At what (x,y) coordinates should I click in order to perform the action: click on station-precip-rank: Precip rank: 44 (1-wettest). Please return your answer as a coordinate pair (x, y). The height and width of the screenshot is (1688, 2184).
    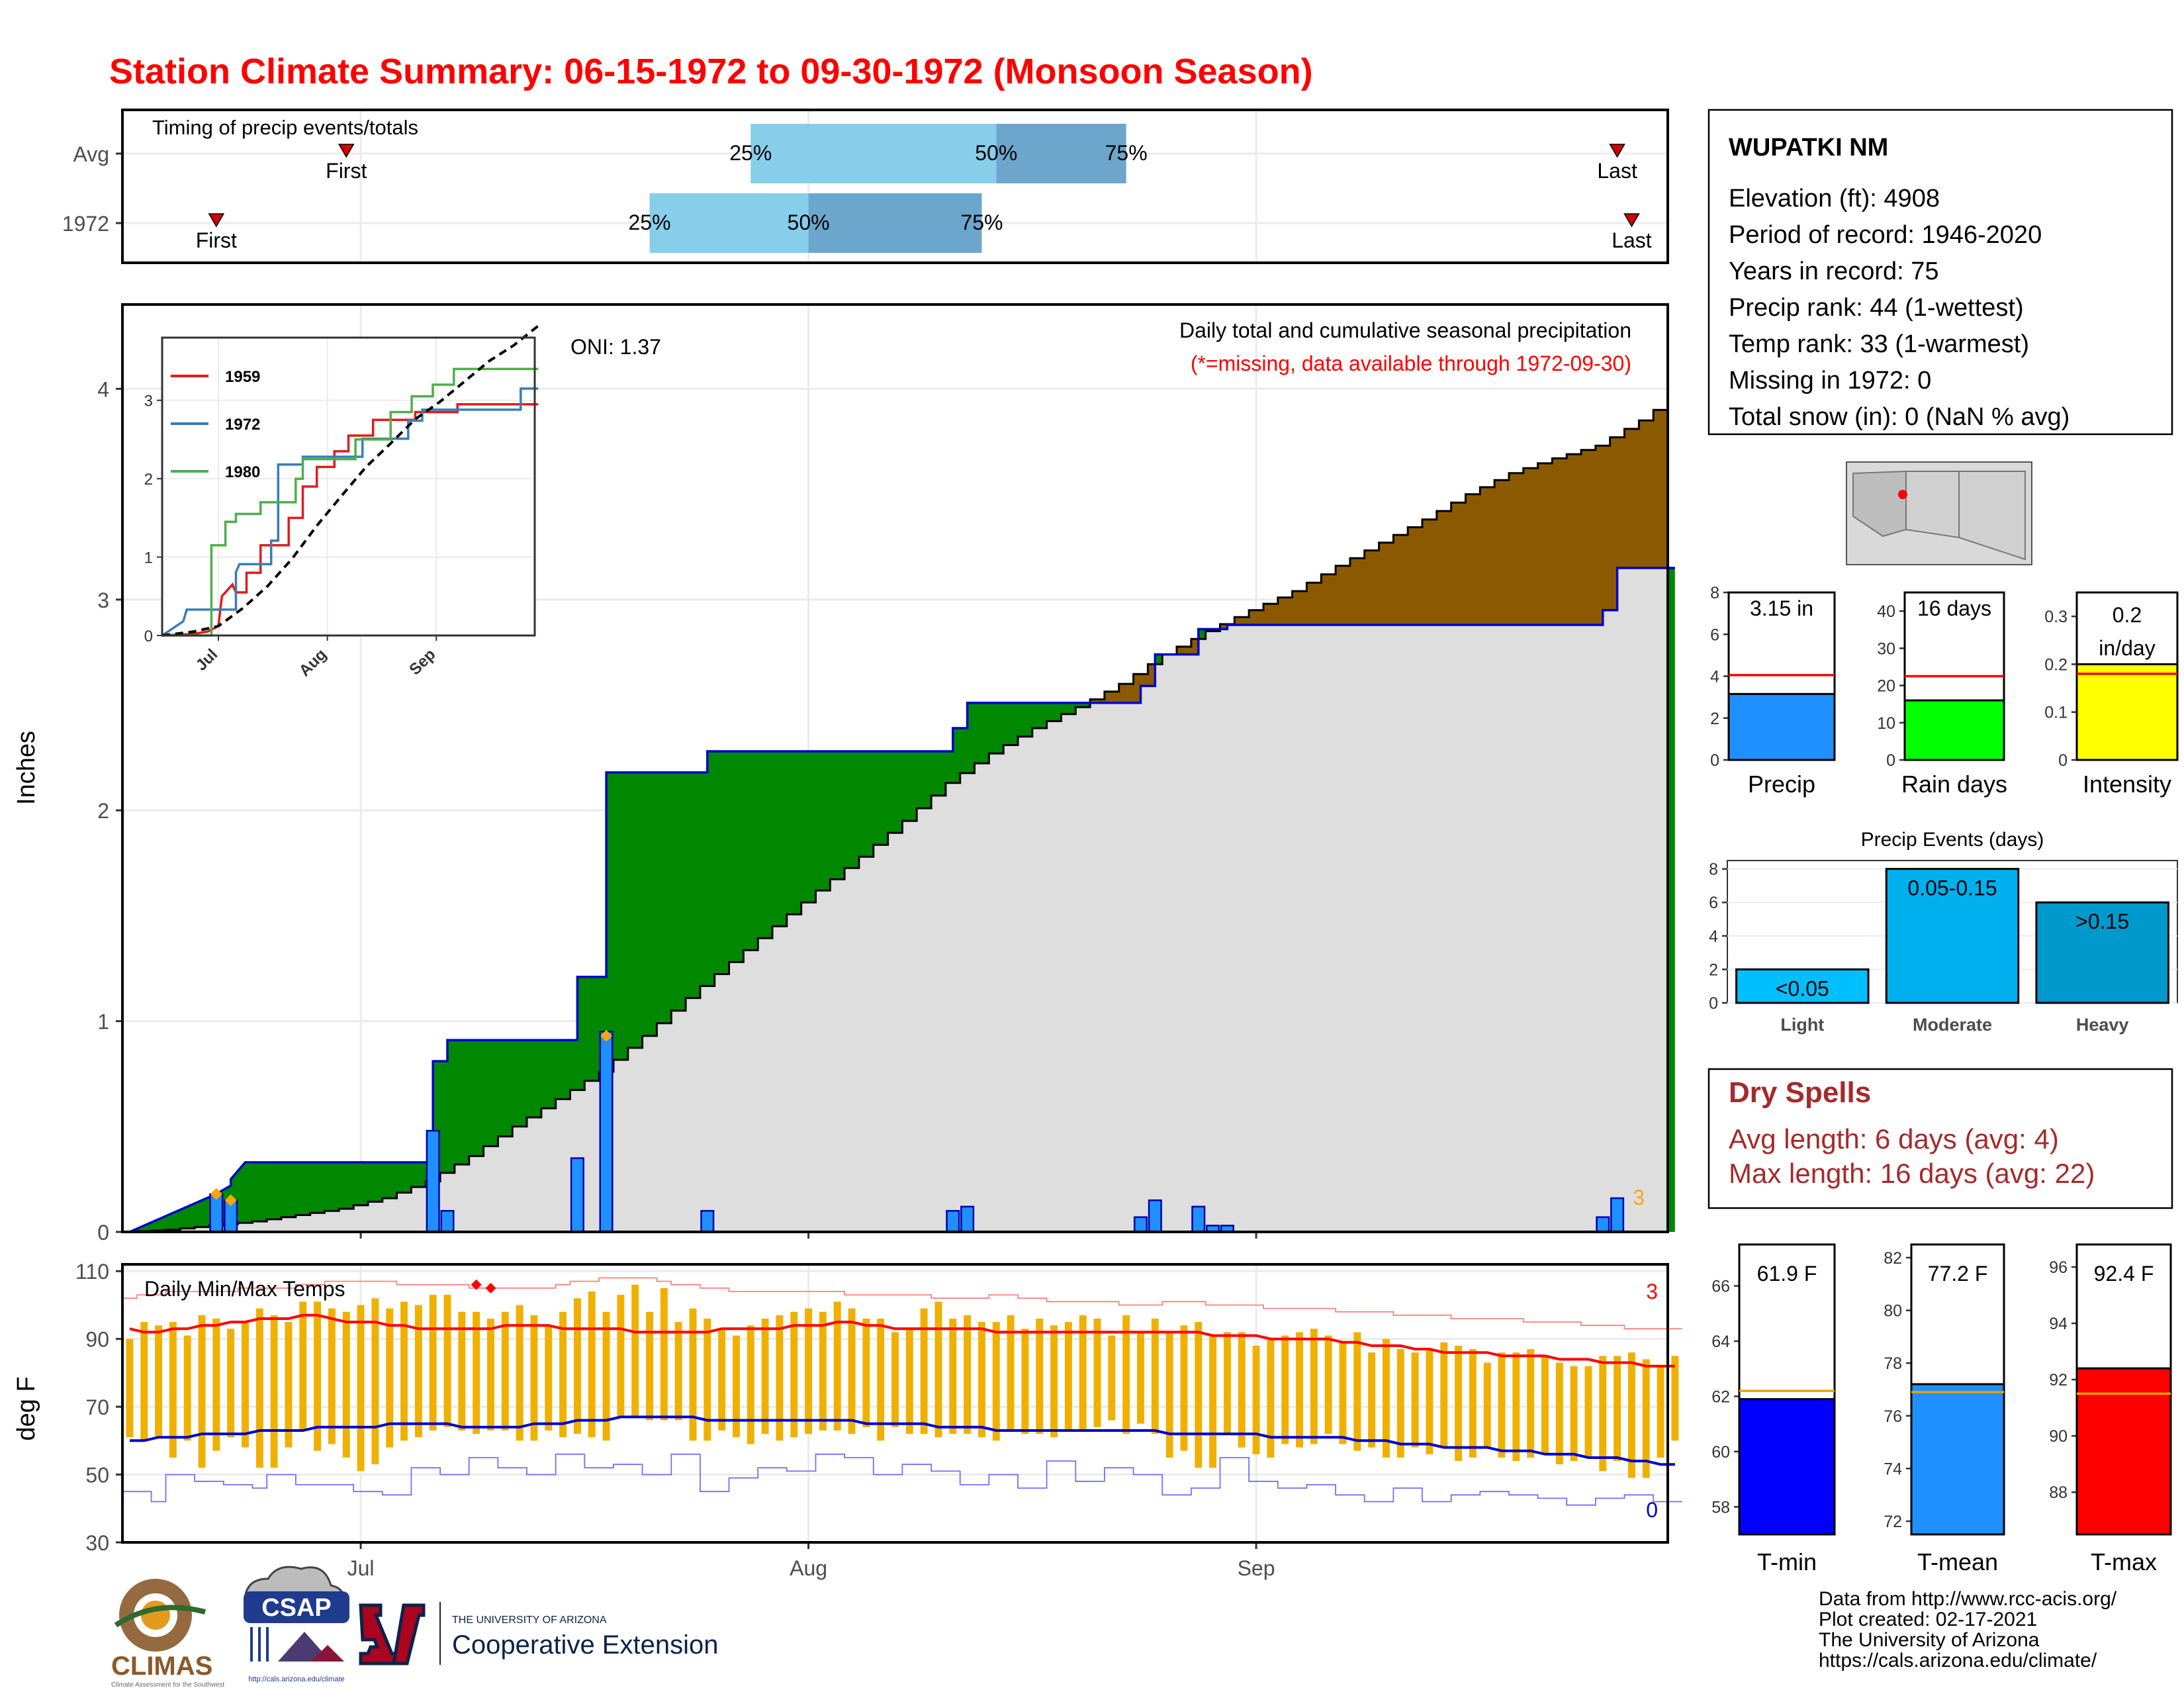
    Looking at the image, I should click on (1877, 308).